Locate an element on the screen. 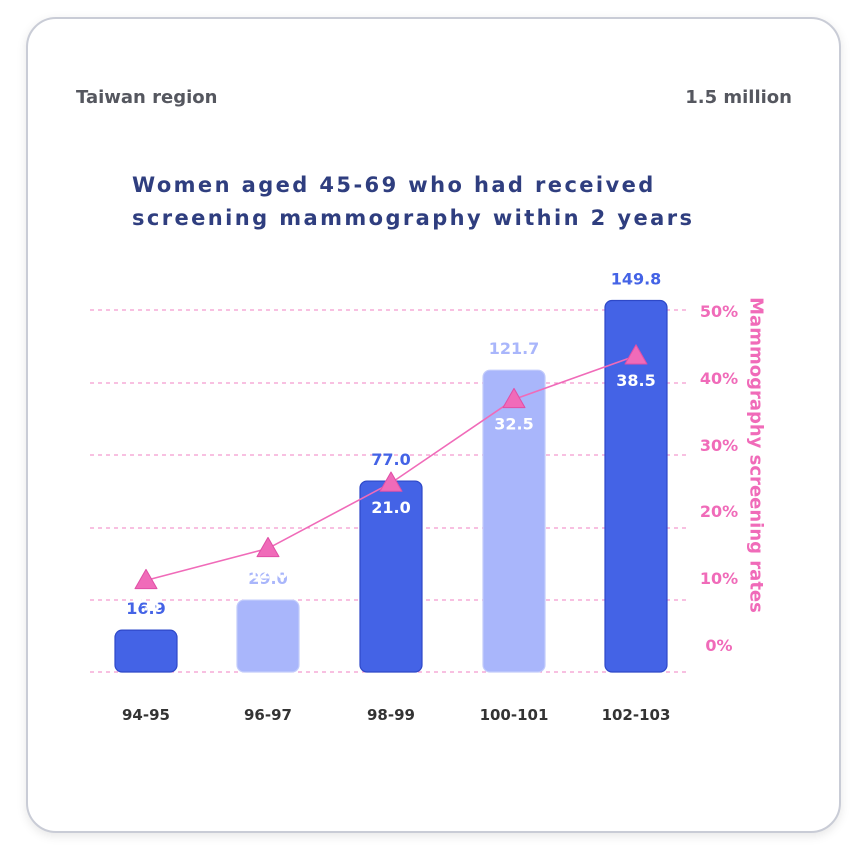  bar-value-label: 29.0 is located at coordinates (267, 578).